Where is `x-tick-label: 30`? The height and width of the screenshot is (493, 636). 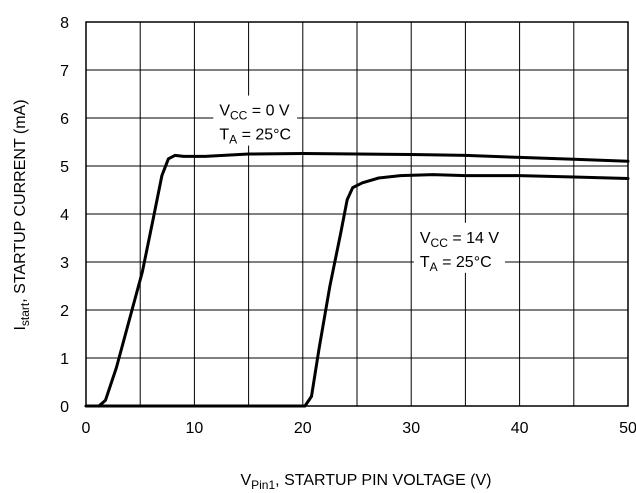 x-tick-label: 30 is located at coordinates (411, 428).